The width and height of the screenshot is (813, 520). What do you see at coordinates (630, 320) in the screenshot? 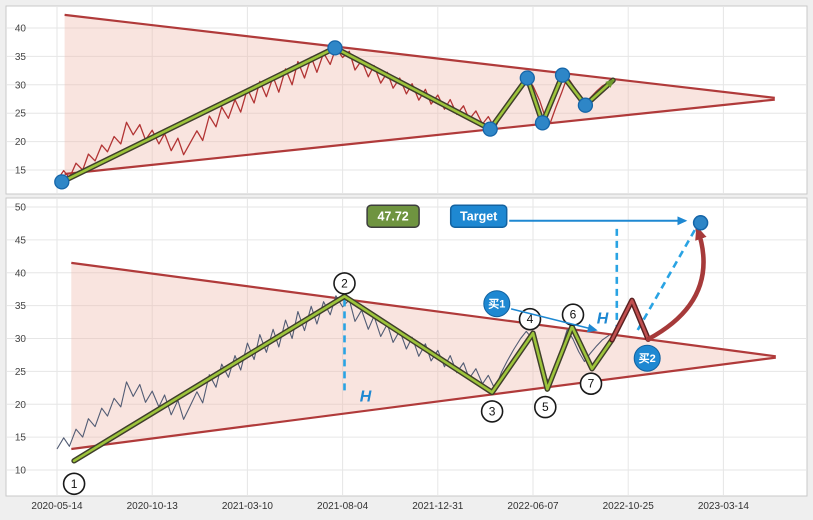
I see `red-impulse-line` at bounding box center [630, 320].